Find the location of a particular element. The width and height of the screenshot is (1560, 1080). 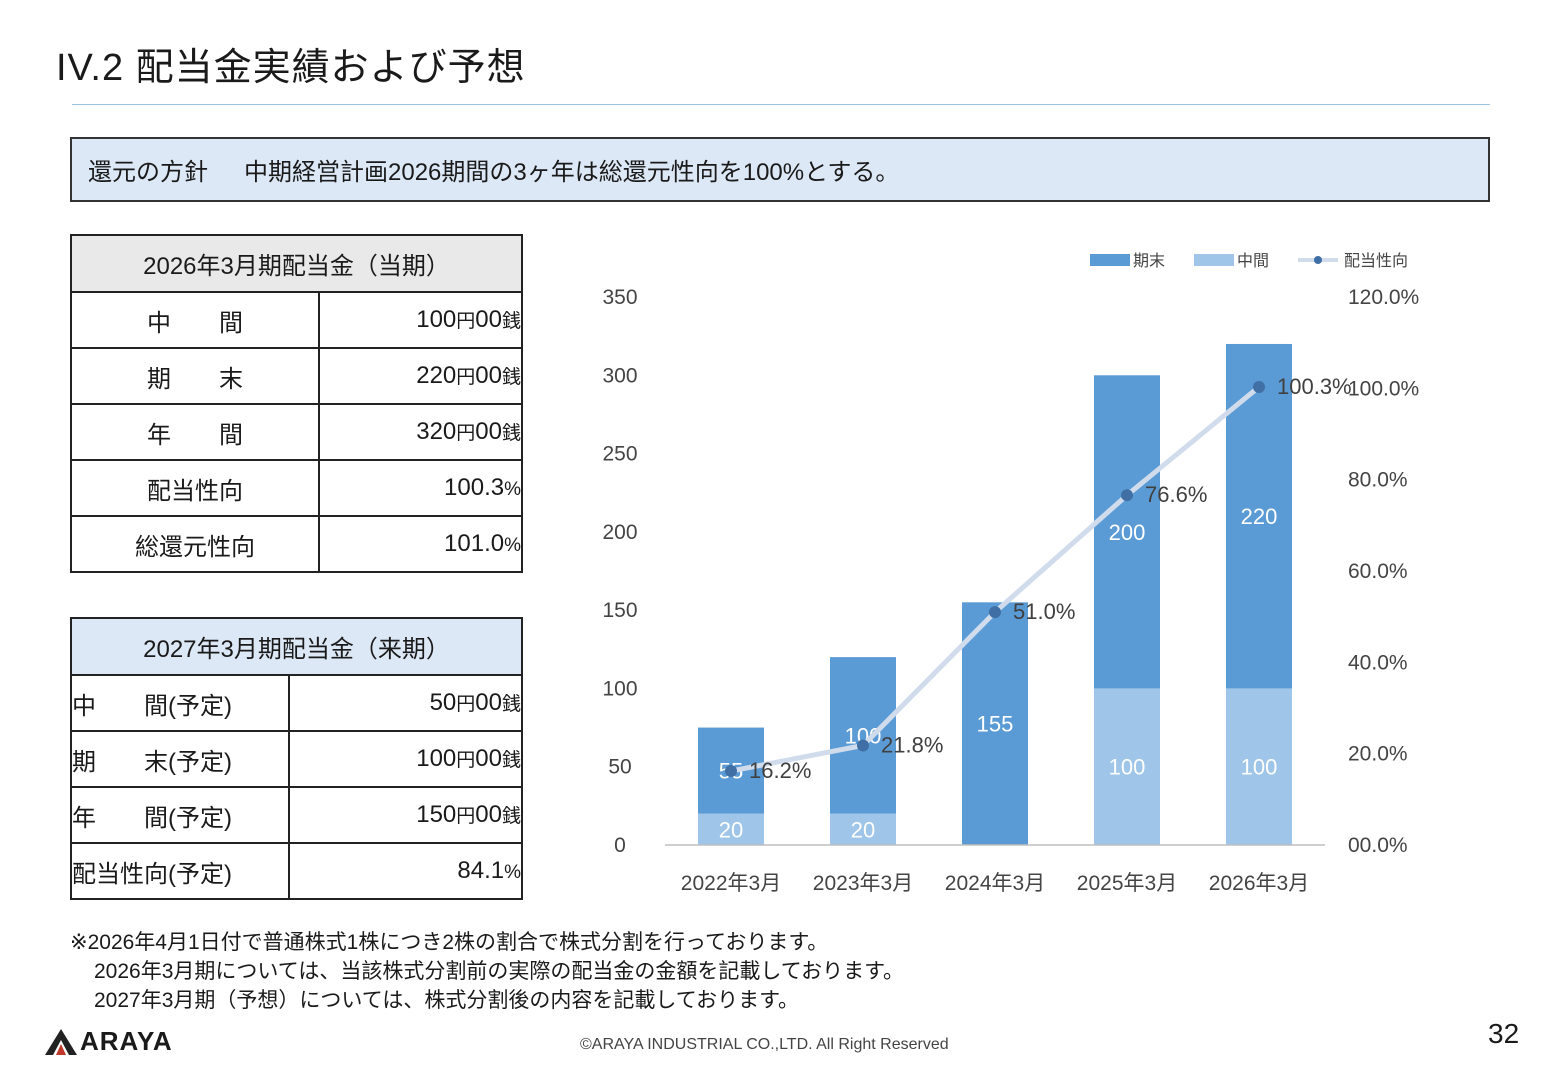

policy-label: 還元の方針 is located at coordinates (148, 172).